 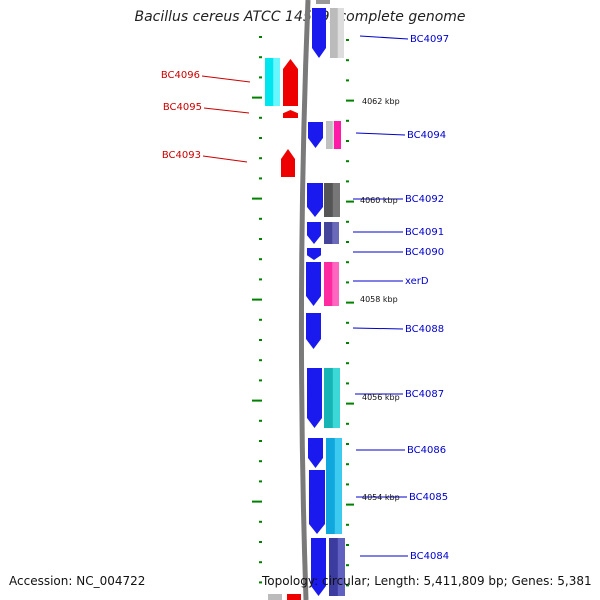 What do you see at coordinates (226, 79) in the screenshot?
I see `leader-bc4096` at bounding box center [226, 79].